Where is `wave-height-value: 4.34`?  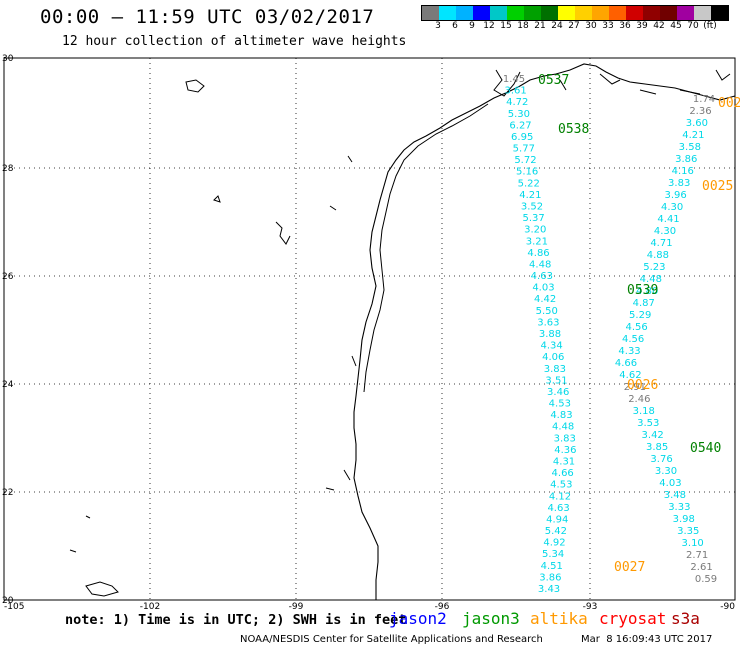 wave-height-value: 4.34 is located at coordinates (552, 346).